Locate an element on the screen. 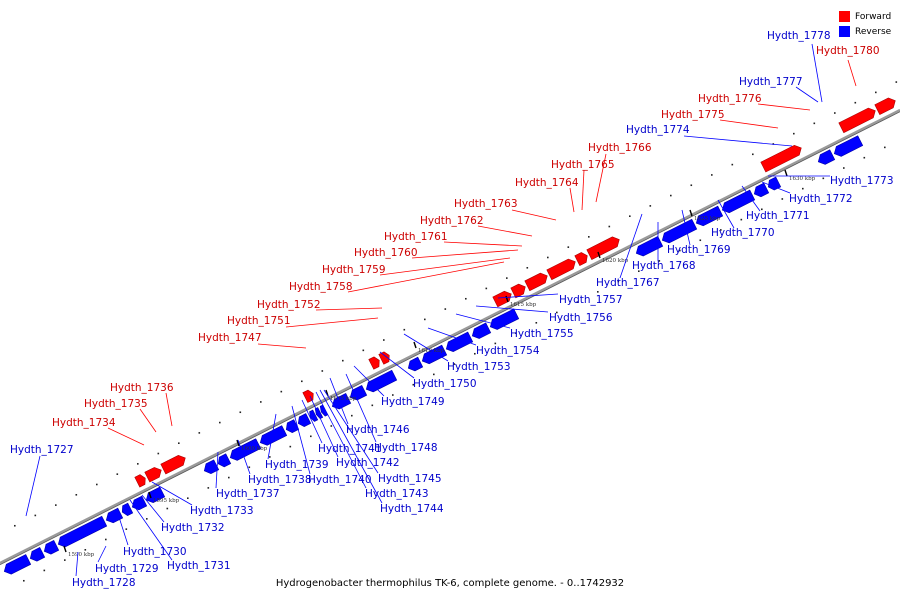 This screenshot has height=600, width=900. gene-label: Hydth_1747 is located at coordinates (230, 338).